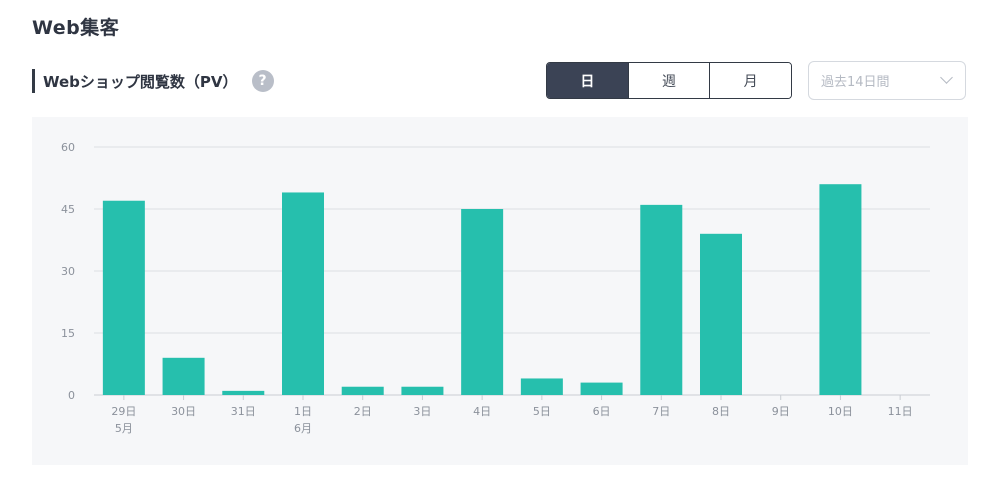 This screenshot has height=484, width=998. What do you see at coordinates (840, 411) in the screenshot?
I see `x-tick-label: 10日` at bounding box center [840, 411].